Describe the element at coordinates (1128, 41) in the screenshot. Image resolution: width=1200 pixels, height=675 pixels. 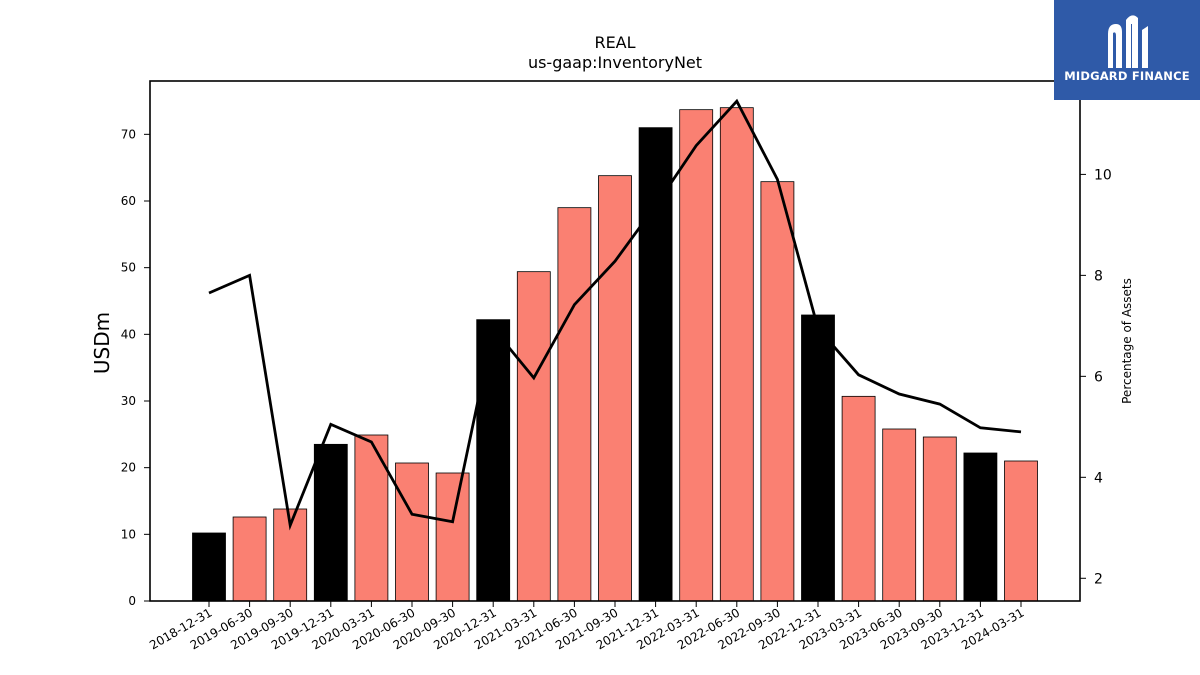
I see `midgard-logo-icon` at that location.